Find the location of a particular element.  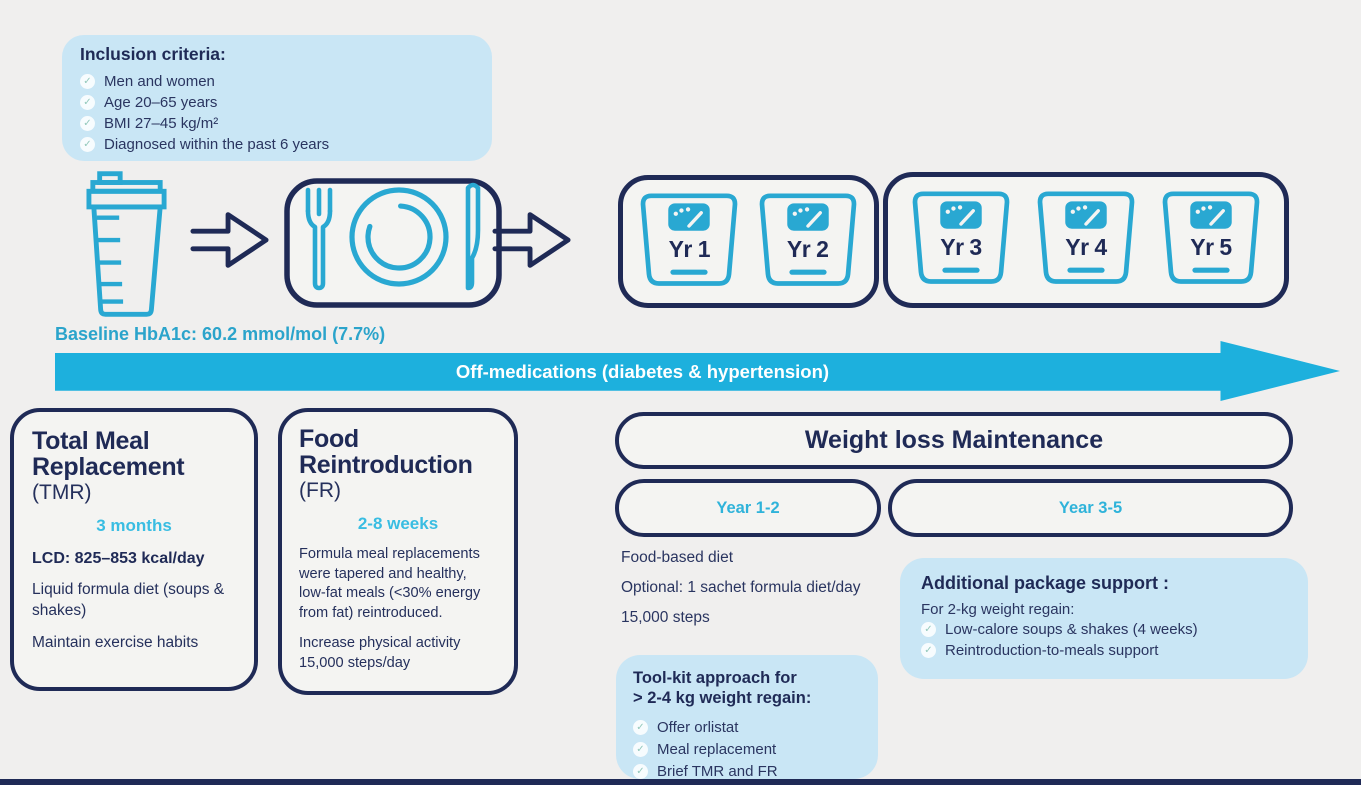

phase1-detail-line: Optional: 1 sachet formula diet/day is located at coordinates (741, 587).